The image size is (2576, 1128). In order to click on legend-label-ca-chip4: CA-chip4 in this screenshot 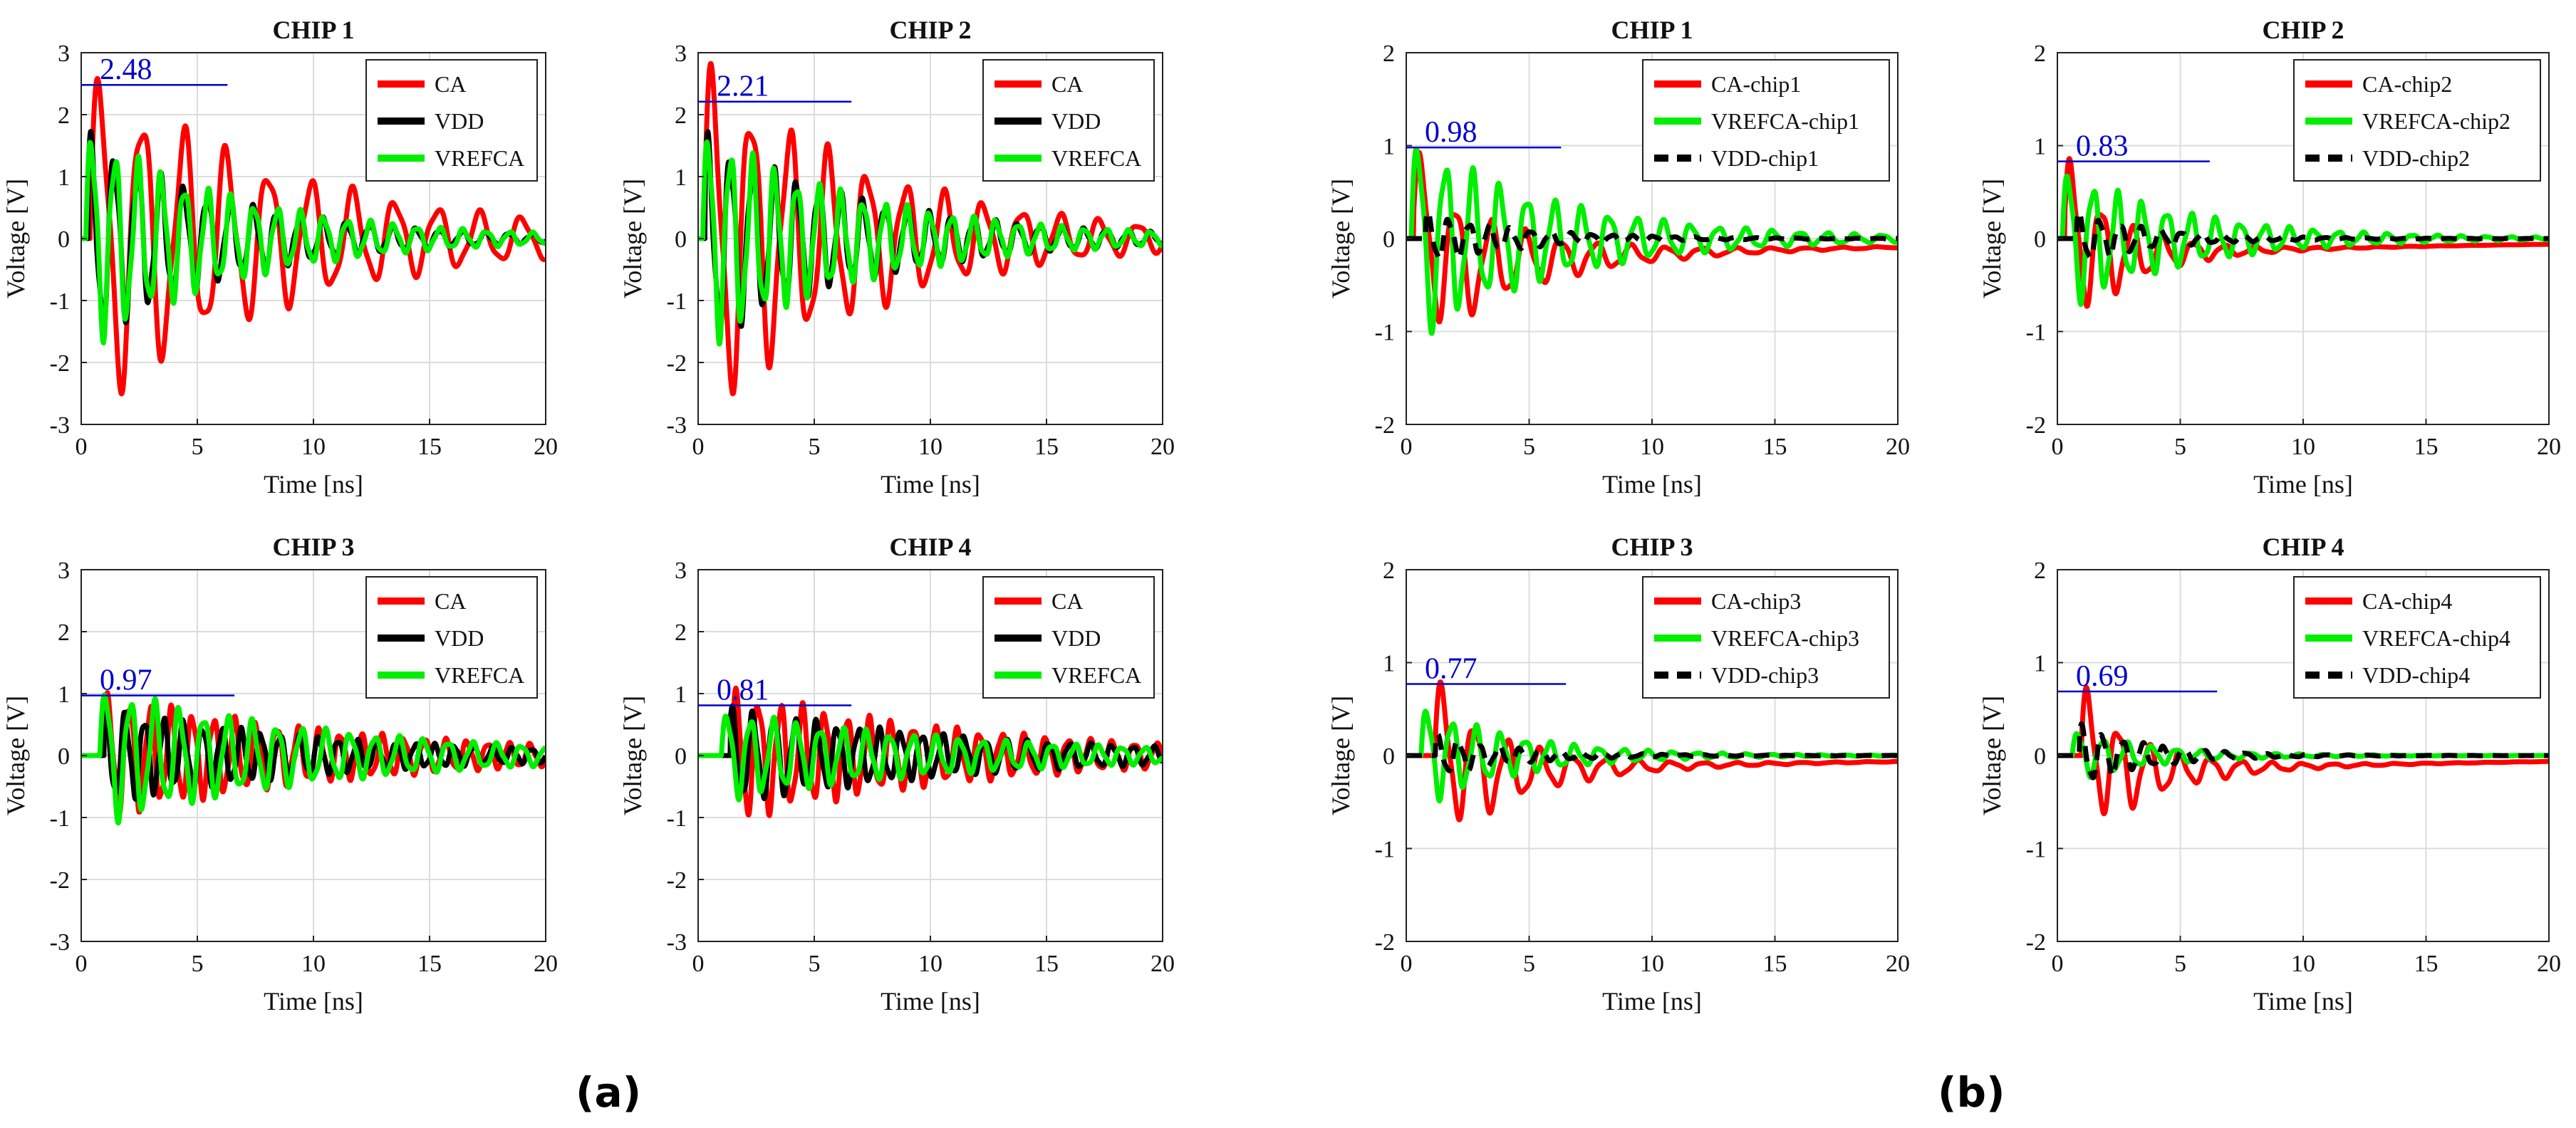, I will do `click(2407, 601)`.